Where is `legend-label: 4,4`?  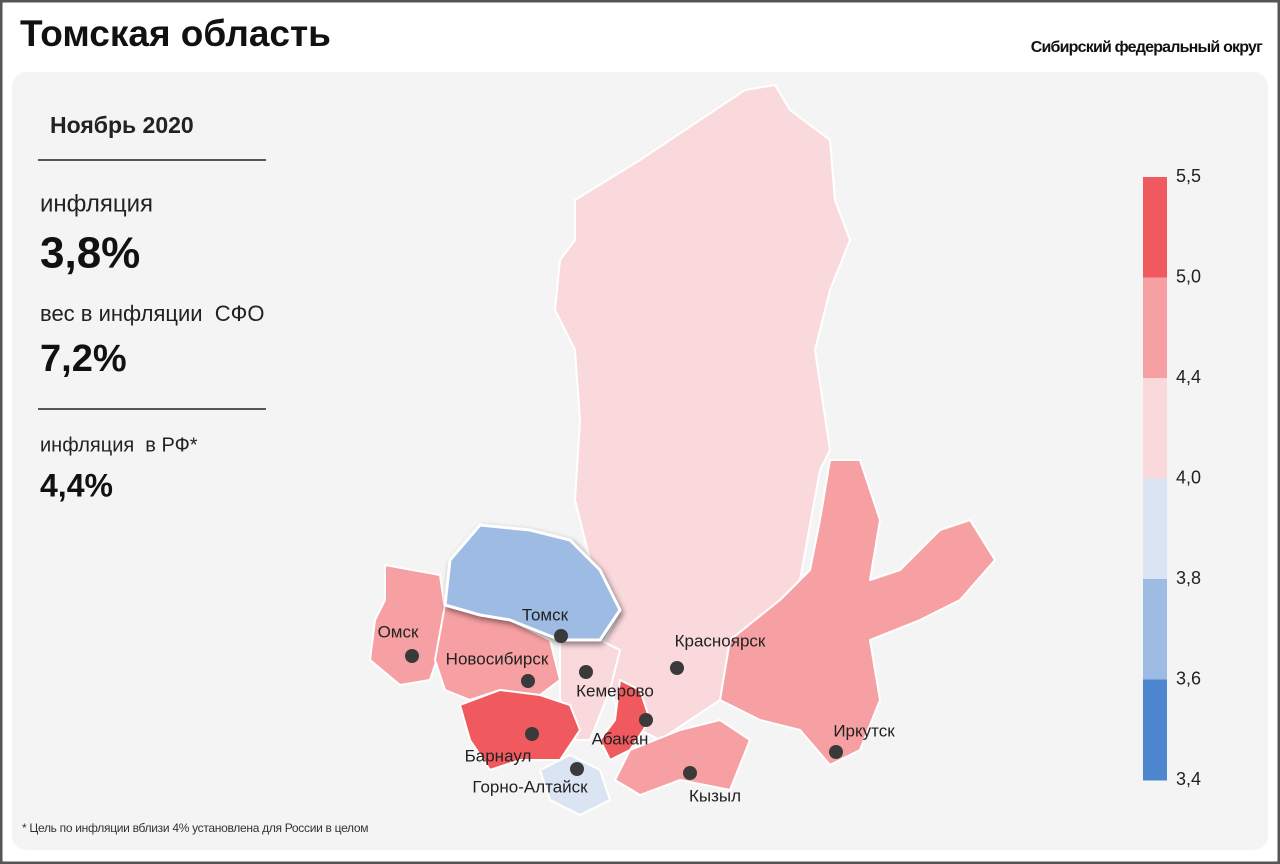
legend-label: 4,4 is located at coordinates (1188, 377).